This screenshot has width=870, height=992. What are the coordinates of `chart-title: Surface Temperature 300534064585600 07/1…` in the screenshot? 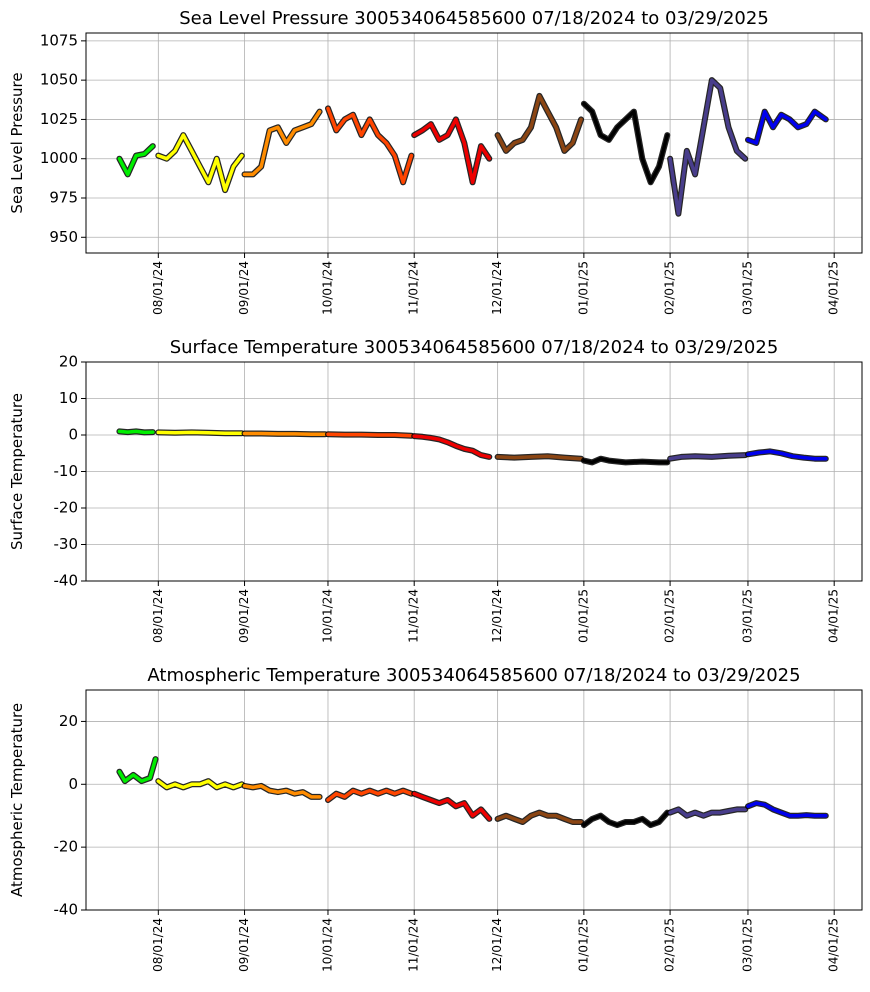 It's located at (474, 347).